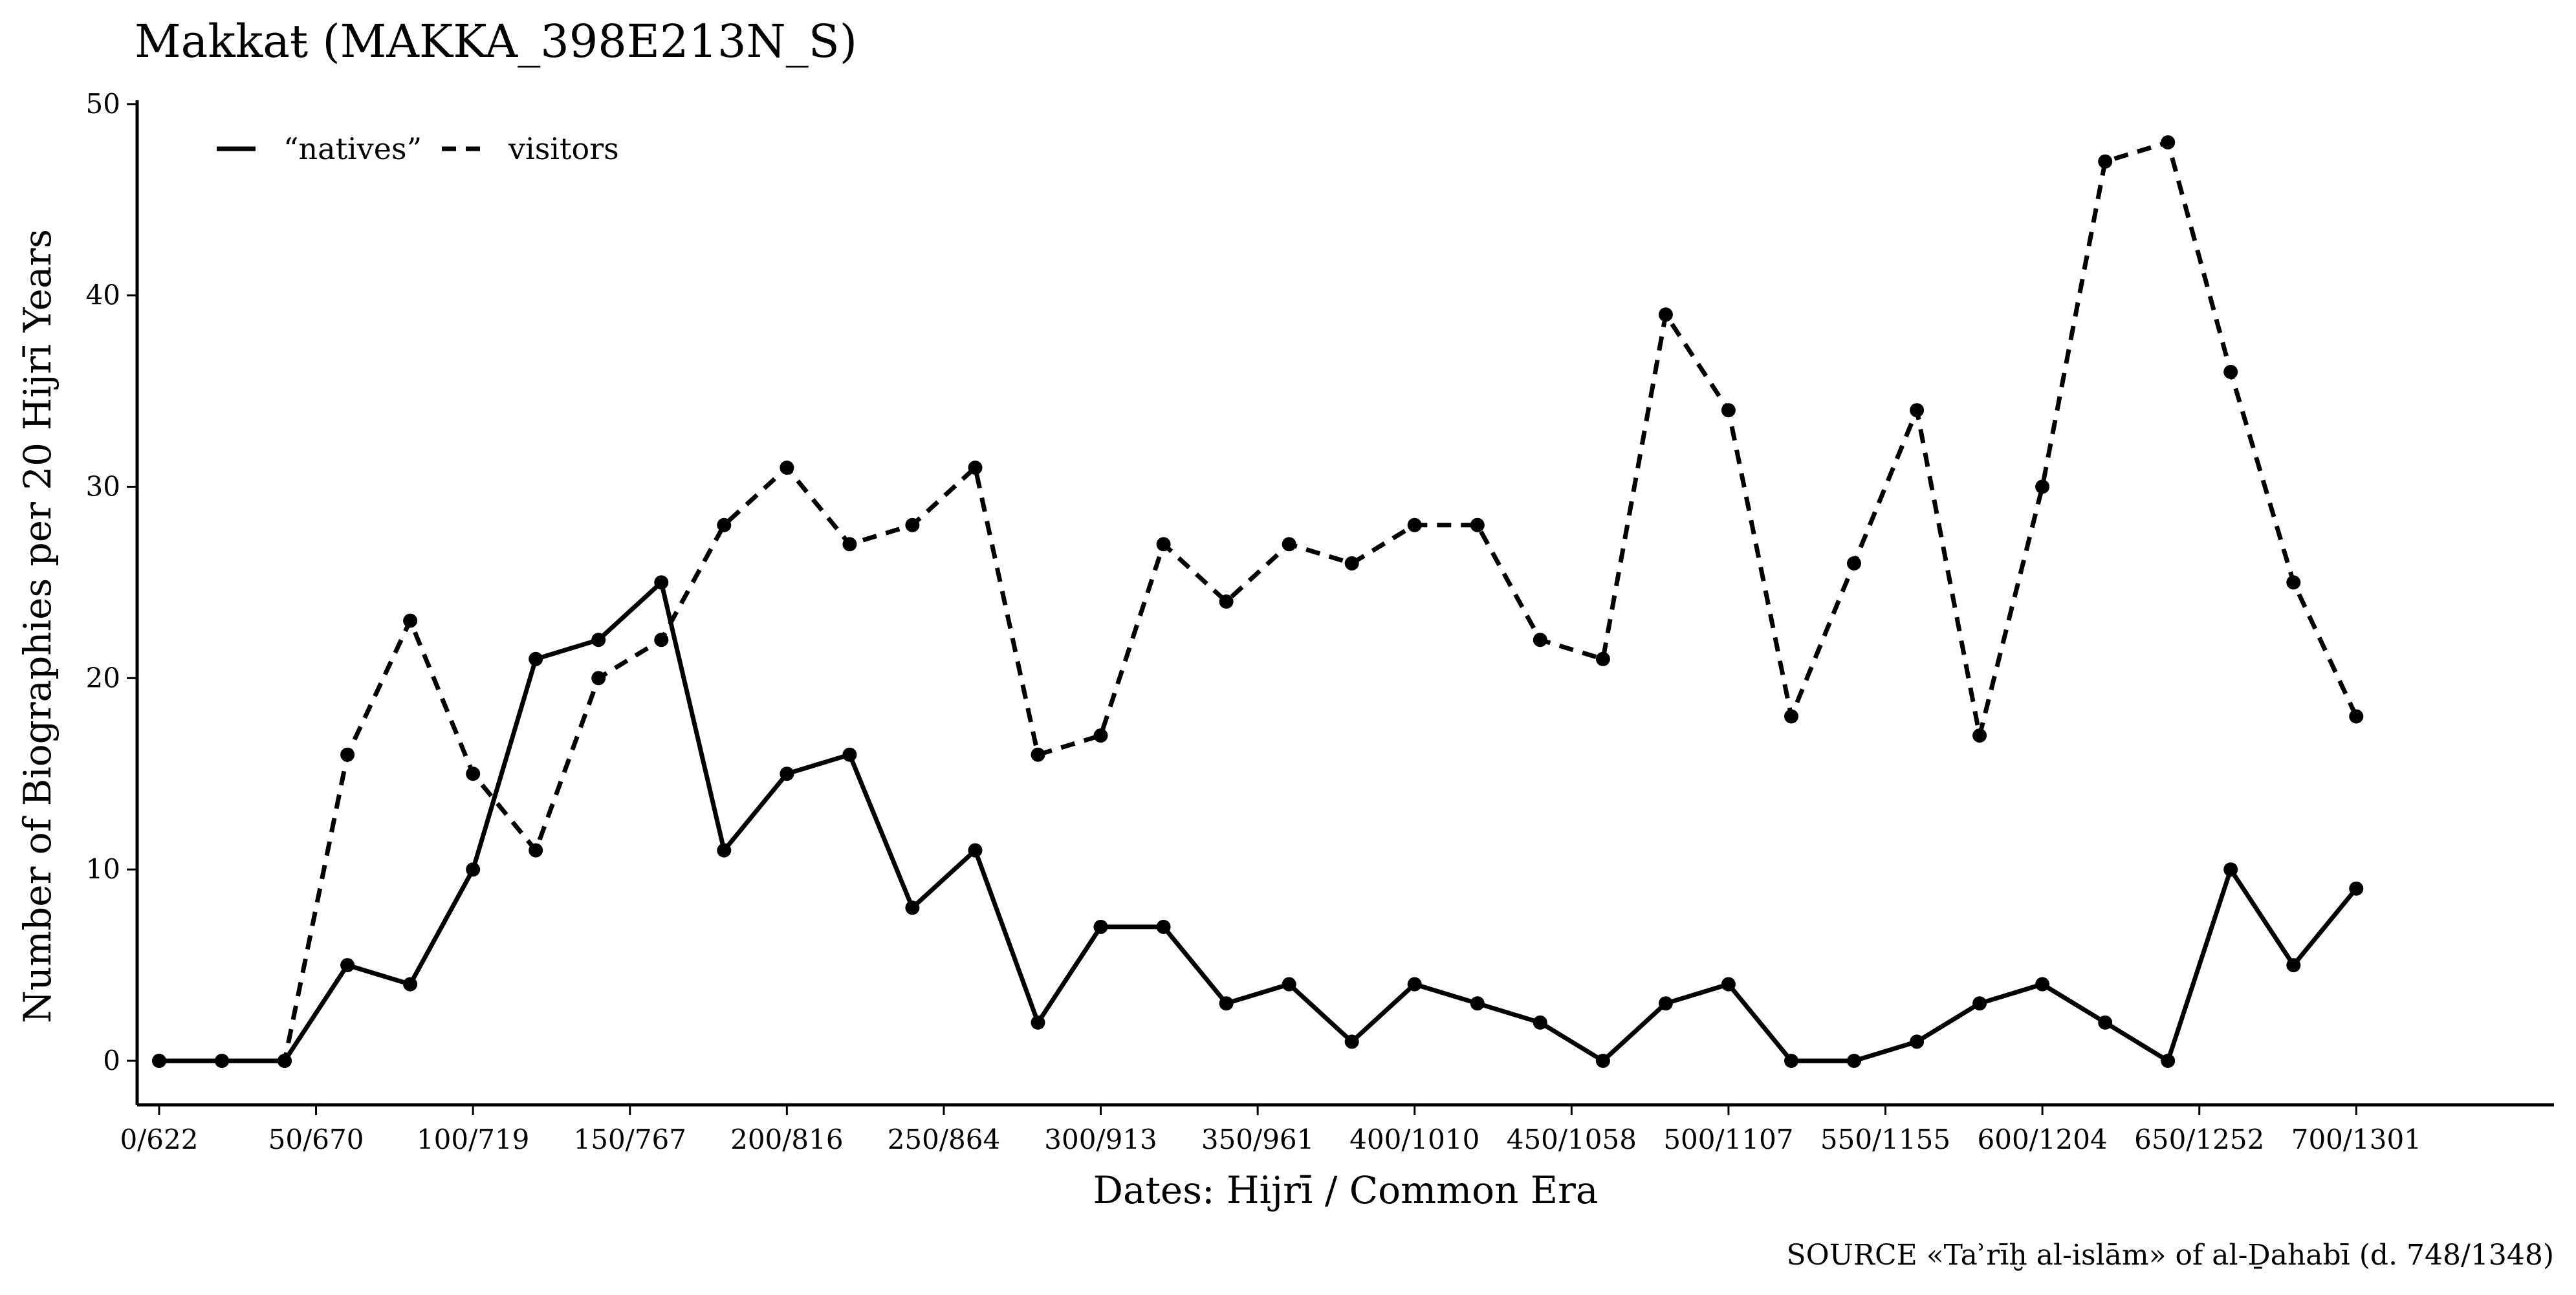 The image size is (2576, 1295). What do you see at coordinates (630, 1139) in the screenshot?
I see `x-tick-label: 150/767` at bounding box center [630, 1139].